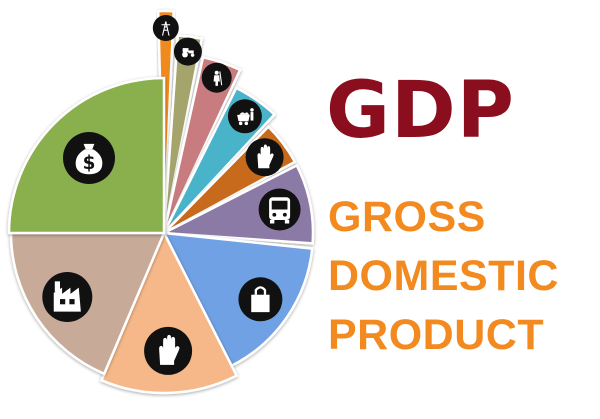 This screenshot has width=600, height=419. I want to click on money-bag-icon: $, so click(89, 158).